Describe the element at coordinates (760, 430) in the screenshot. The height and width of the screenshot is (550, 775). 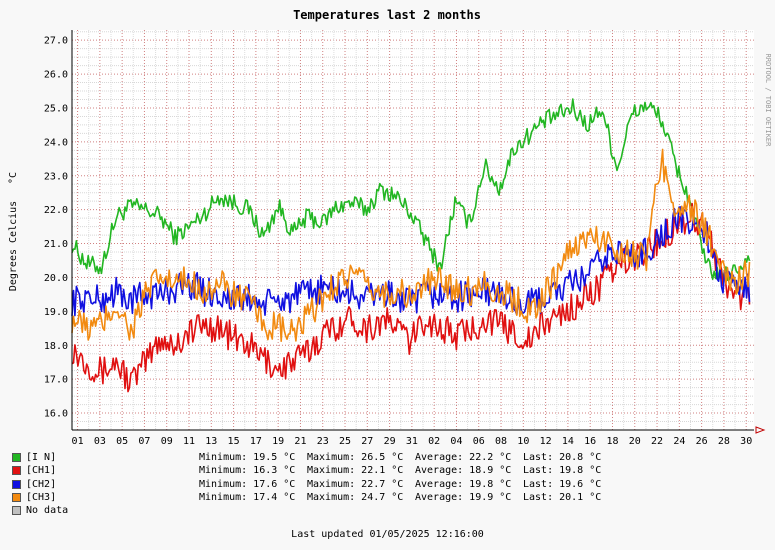
I see `x-axis-arrow-icon` at that location.